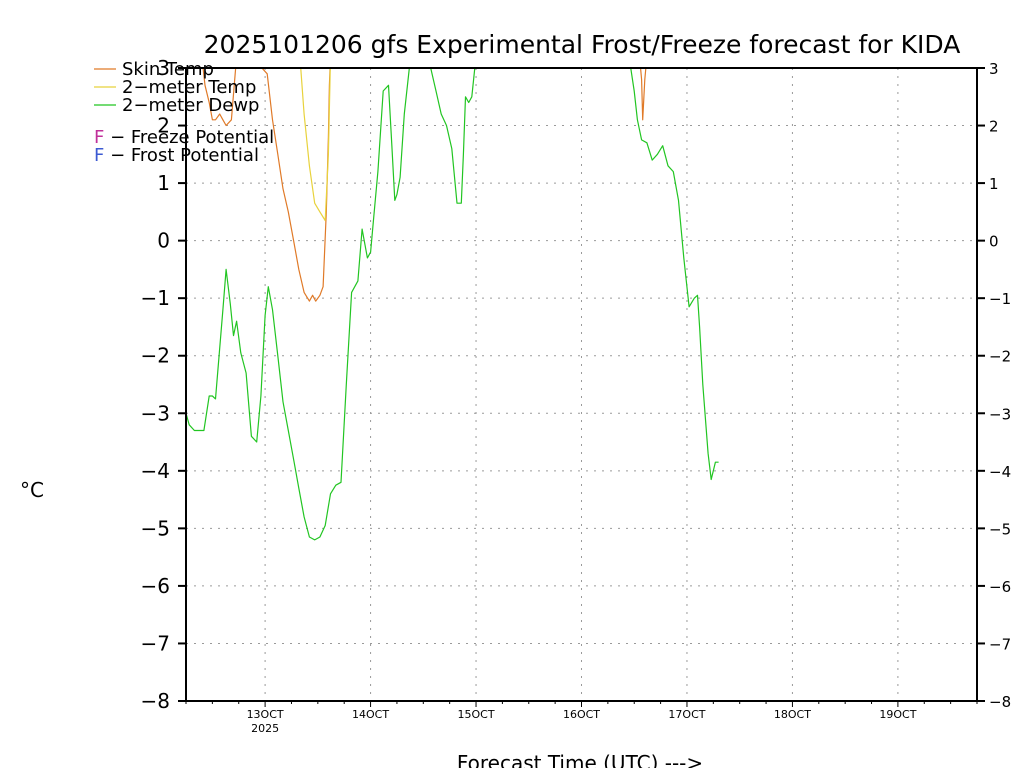 The height and width of the screenshot is (768, 1024). I want to click on legend-item: F − Freeze Potential, so click(184, 137).